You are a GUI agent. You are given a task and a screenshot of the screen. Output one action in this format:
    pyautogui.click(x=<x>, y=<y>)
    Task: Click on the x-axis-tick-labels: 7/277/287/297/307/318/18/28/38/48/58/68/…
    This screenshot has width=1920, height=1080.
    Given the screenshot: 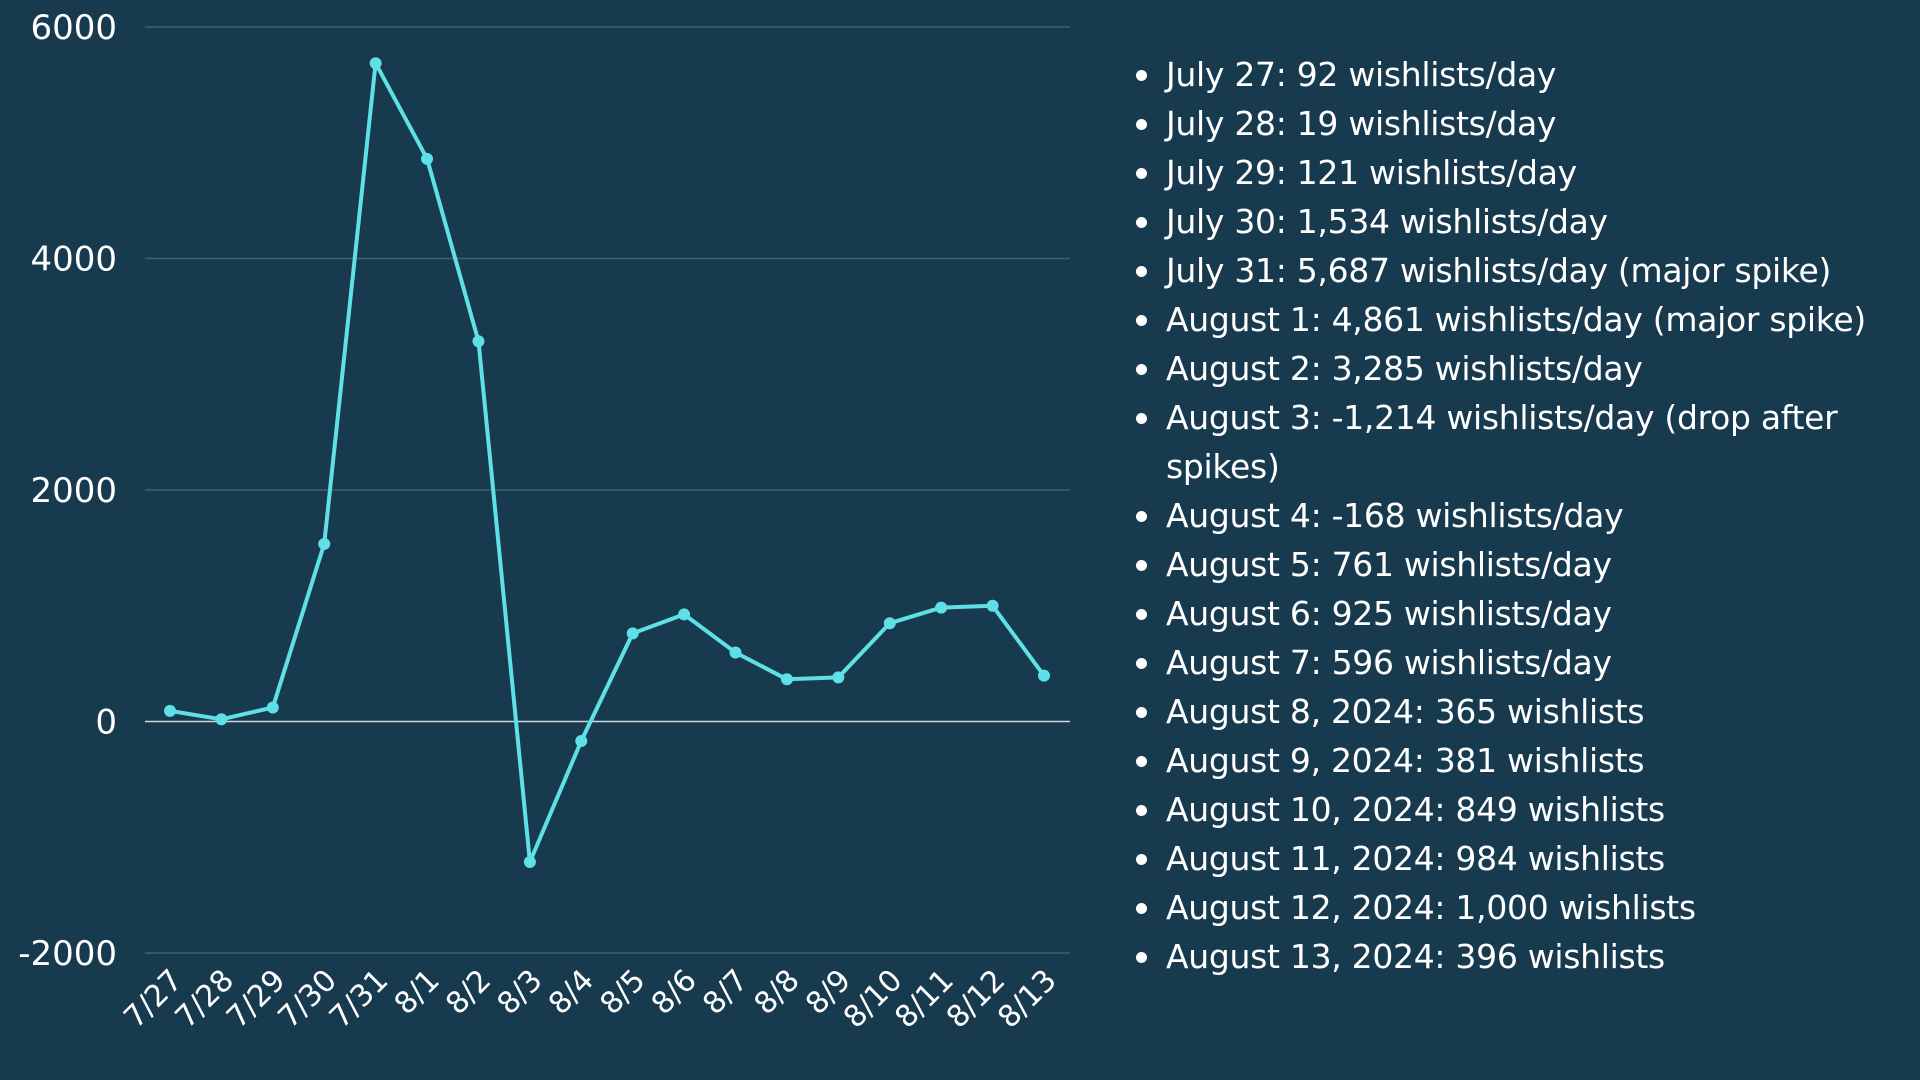 What is the action you would take?
    pyautogui.click(x=590, y=999)
    